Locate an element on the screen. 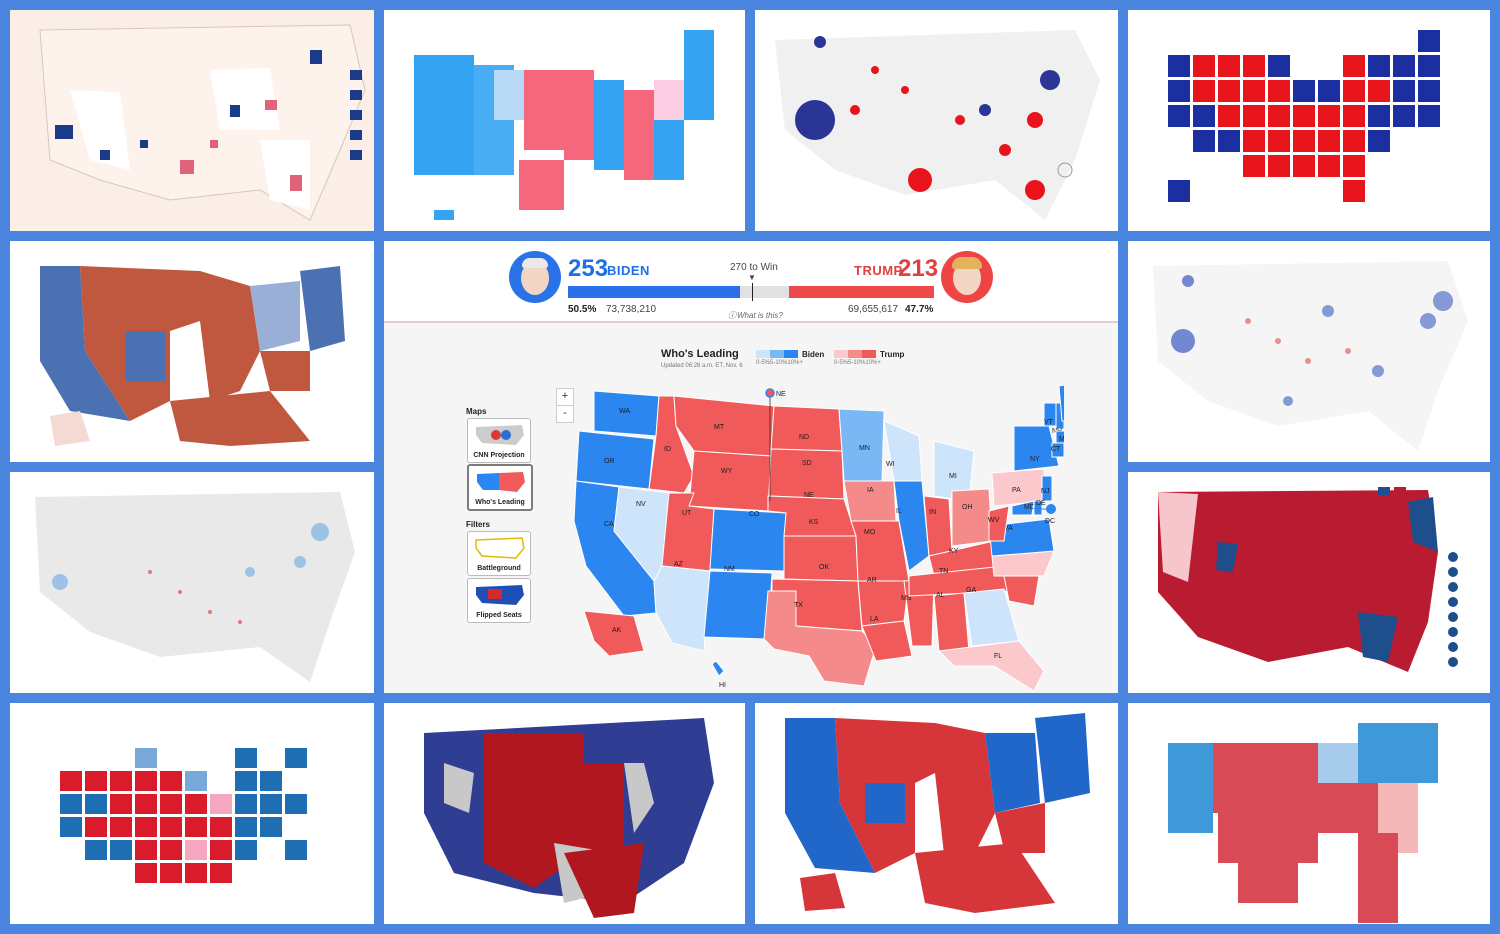  state-oh is located at coordinates (972, 517).